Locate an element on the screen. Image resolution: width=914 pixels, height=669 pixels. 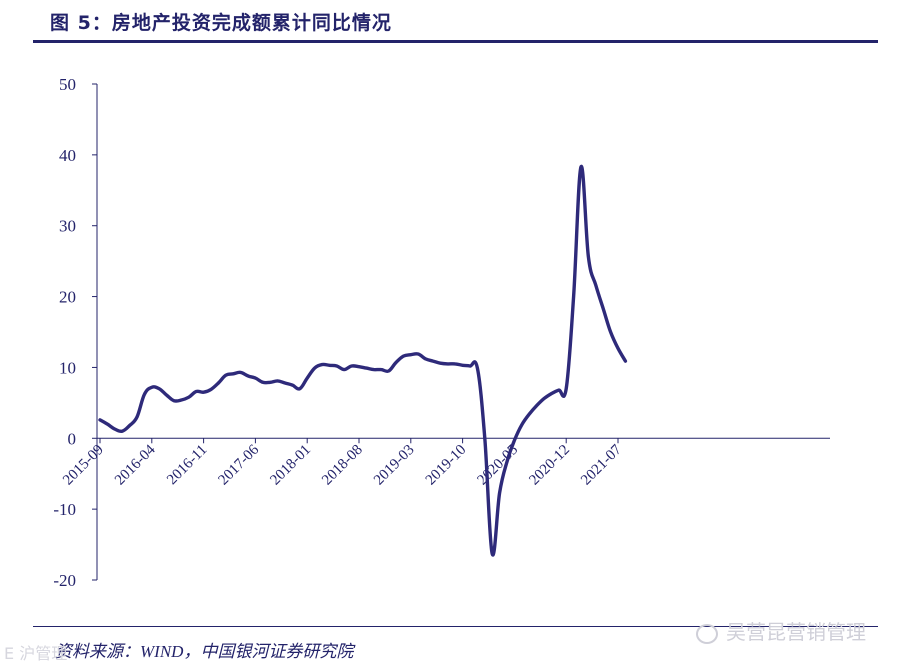
wechat-icon is located at coordinates (707, 633).